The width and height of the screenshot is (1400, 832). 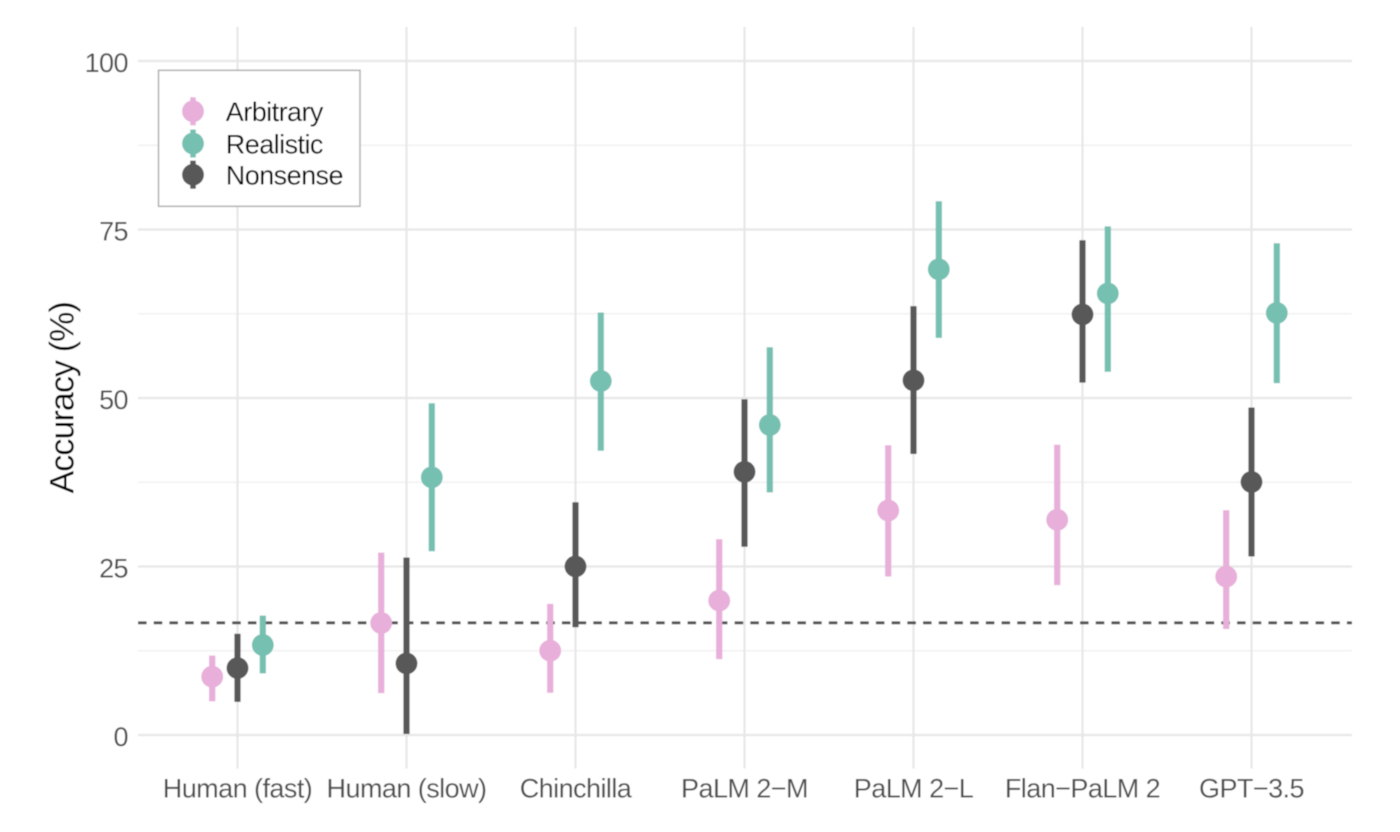 What do you see at coordinates (113, 400) in the screenshot?
I see `svg-text: 50` at bounding box center [113, 400].